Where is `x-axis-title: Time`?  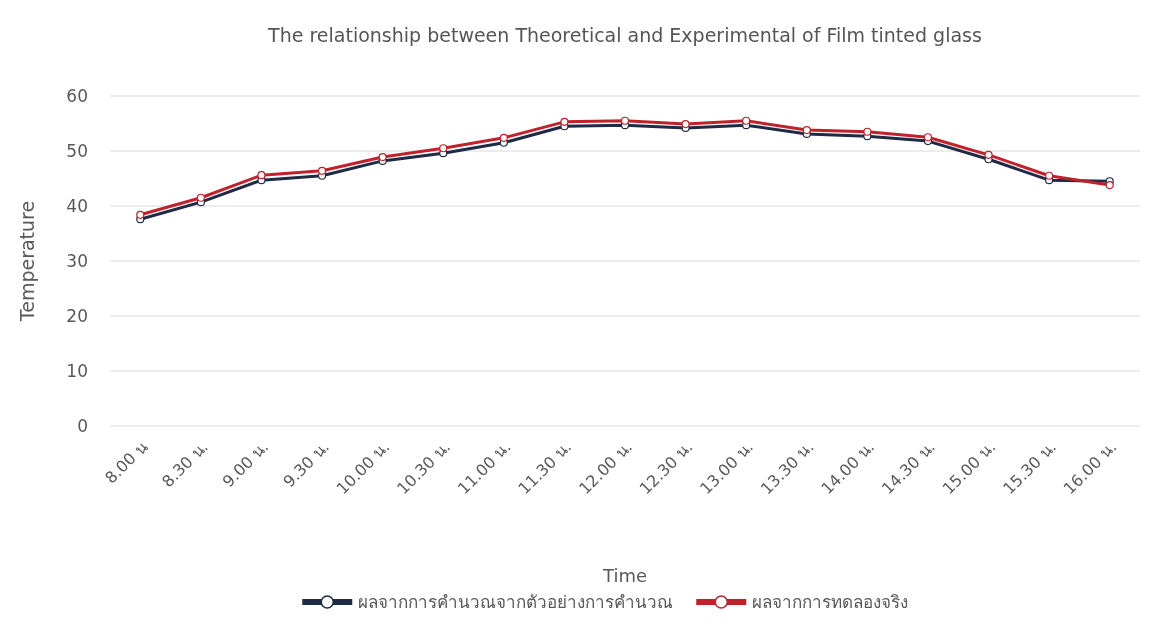
x-axis-title: Time is located at coordinates (624, 575).